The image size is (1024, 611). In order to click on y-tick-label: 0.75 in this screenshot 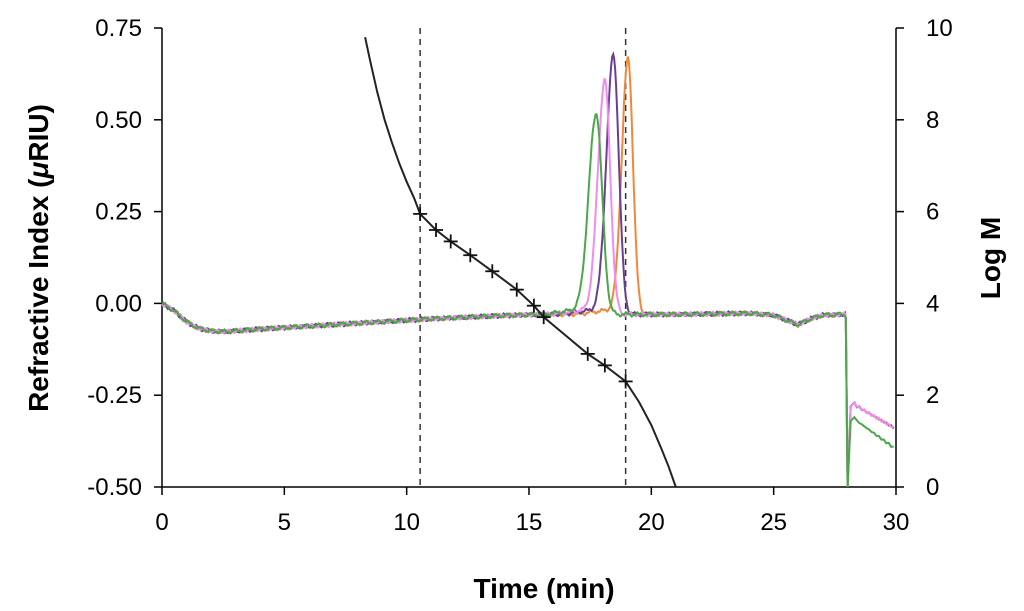, I will do `click(118, 28)`.